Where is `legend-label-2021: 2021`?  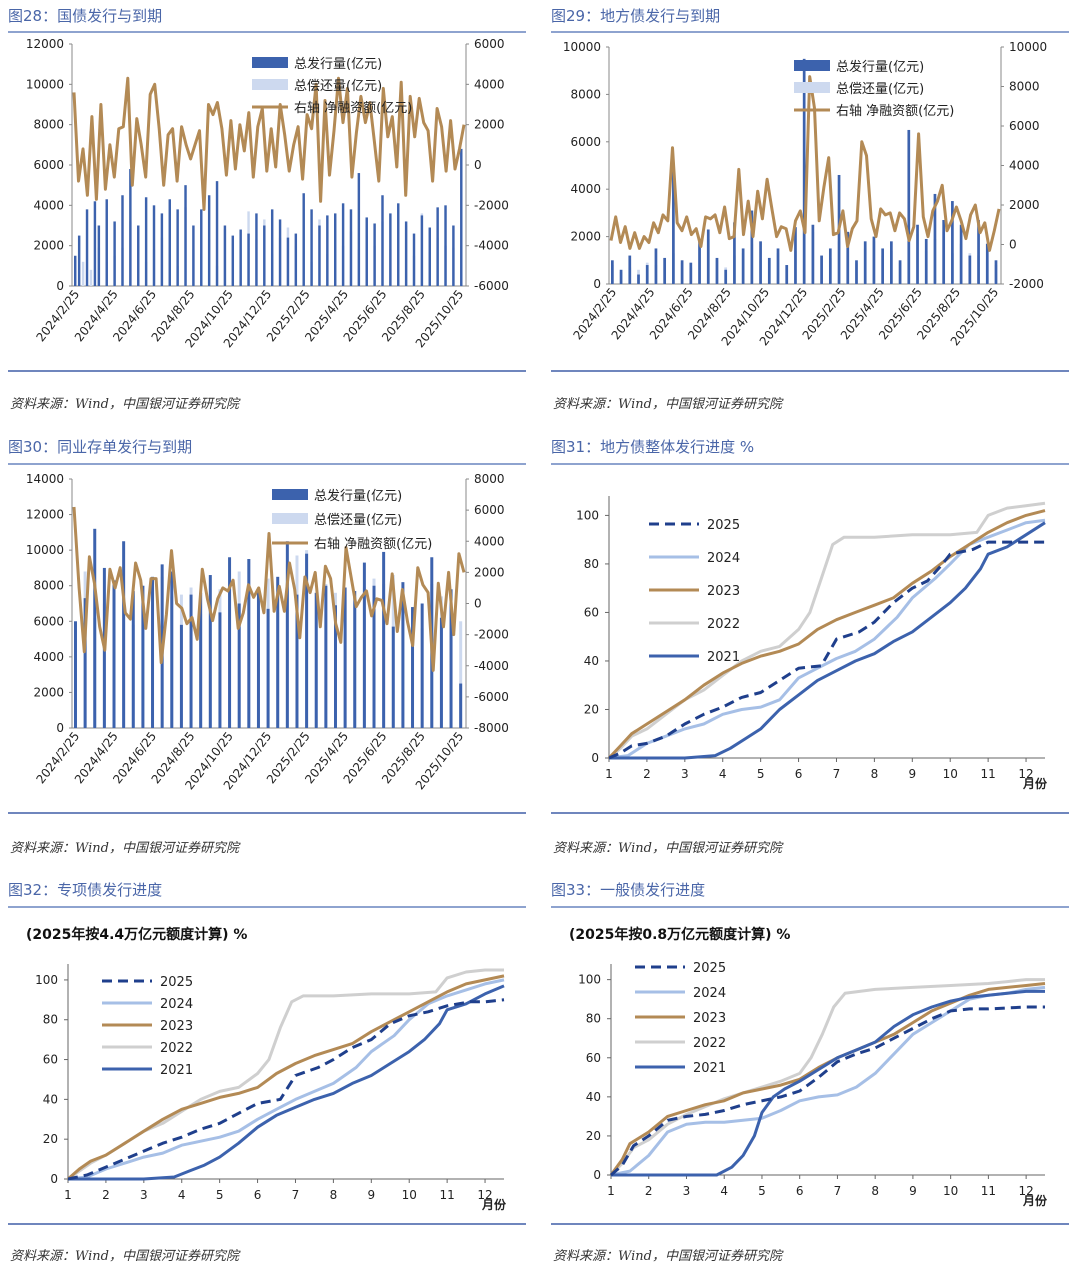
legend-label-2021: 2021 is located at coordinates (709, 1068).